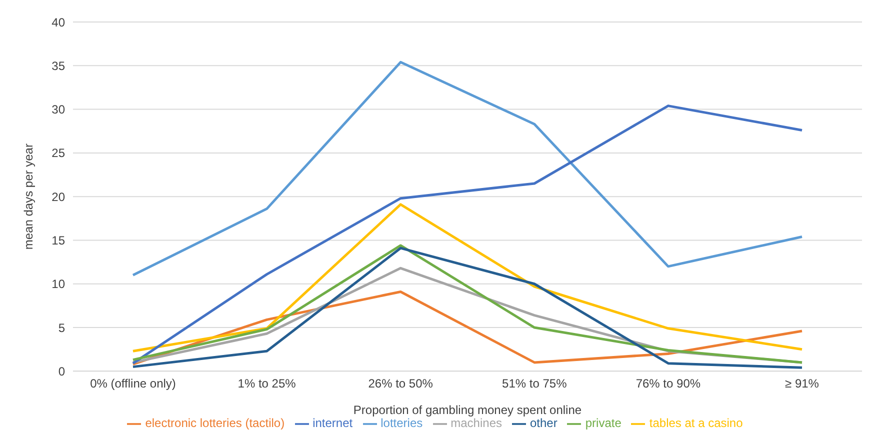 The width and height of the screenshot is (890, 444). What do you see at coordinates (332, 423) in the screenshot?
I see `legend-label: internet` at bounding box center [332, 423].